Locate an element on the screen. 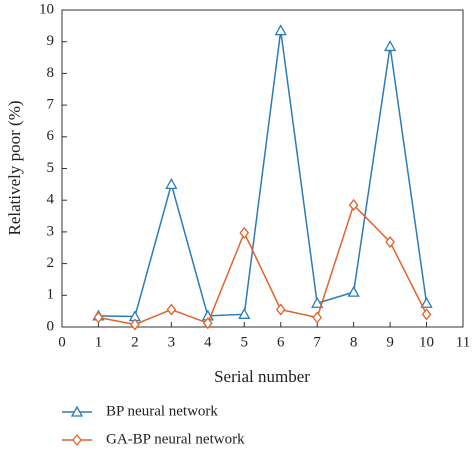  x-tick-label: 7 is located at coordinates (317, 342).